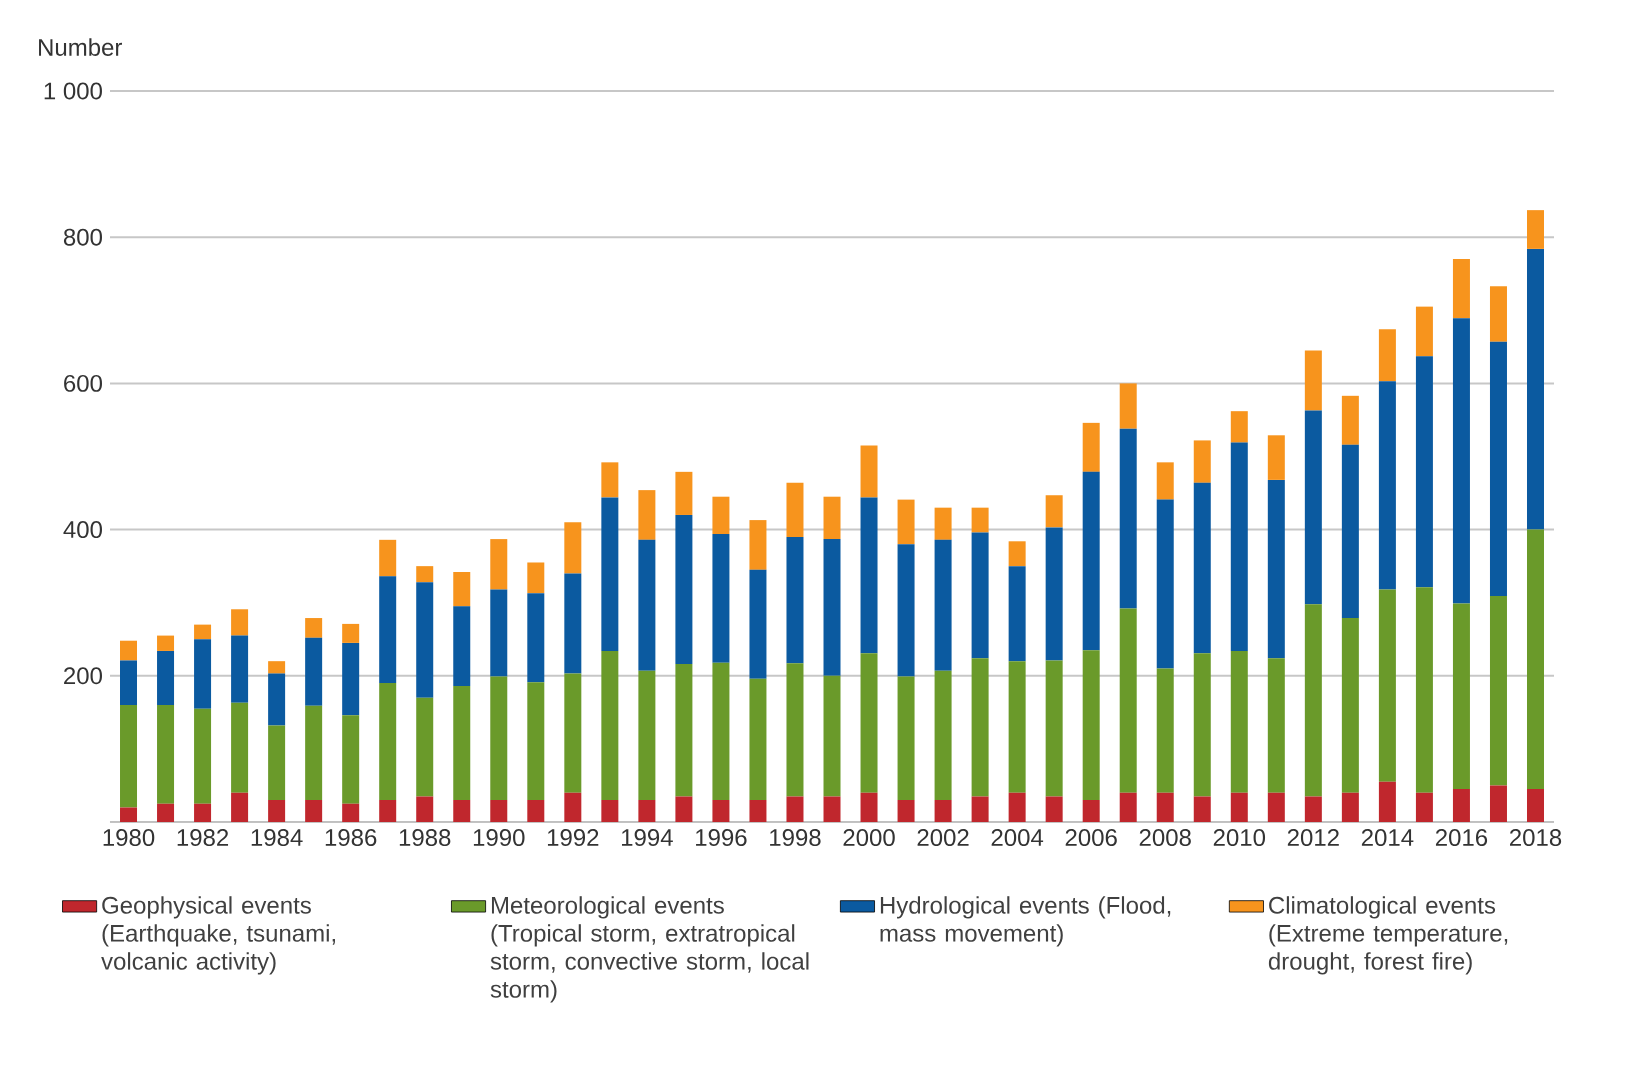 The image size is (1626, 1081). Describe the element at coordinates (1461, 838) in the screenshot. I see `x-tick-label: 2016` at that location.